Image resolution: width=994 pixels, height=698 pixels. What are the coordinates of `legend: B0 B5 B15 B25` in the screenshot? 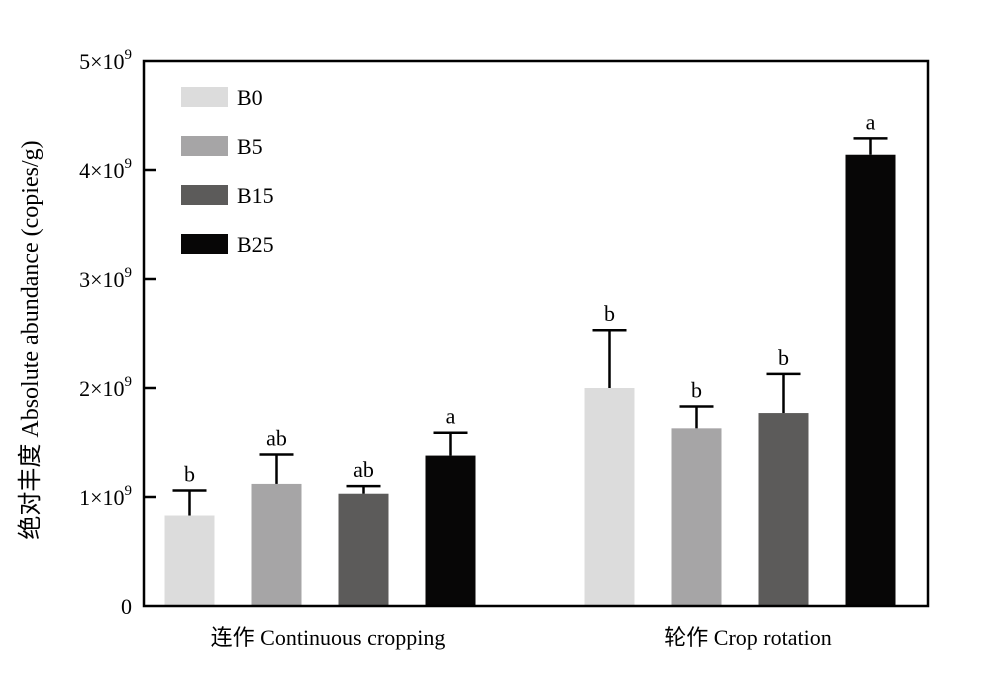 It's located at (227, 171).